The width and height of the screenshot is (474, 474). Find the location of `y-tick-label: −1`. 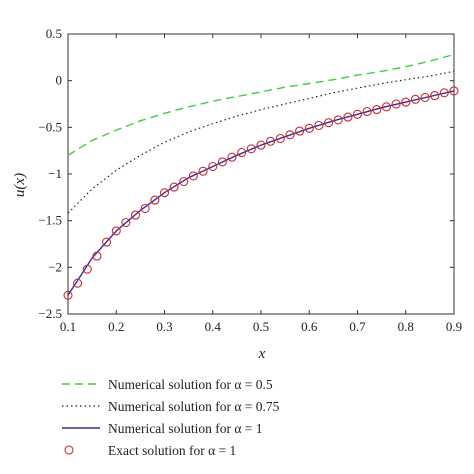

y-tick-label: −1 is located at coordinates (55, 173).